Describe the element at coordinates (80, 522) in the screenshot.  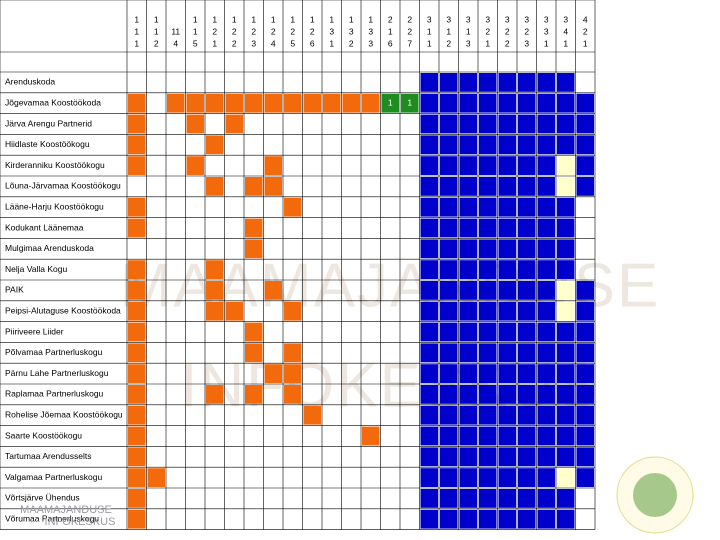
I see `logo-text: INFOKESKUS` at that location.